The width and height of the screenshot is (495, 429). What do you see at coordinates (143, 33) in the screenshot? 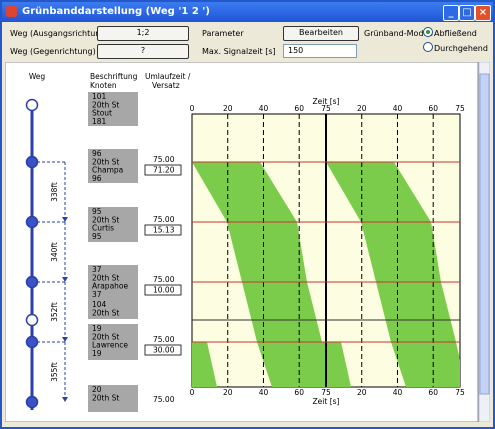
I see `route-out-button: 1;2` at bounding box center [143, 33].